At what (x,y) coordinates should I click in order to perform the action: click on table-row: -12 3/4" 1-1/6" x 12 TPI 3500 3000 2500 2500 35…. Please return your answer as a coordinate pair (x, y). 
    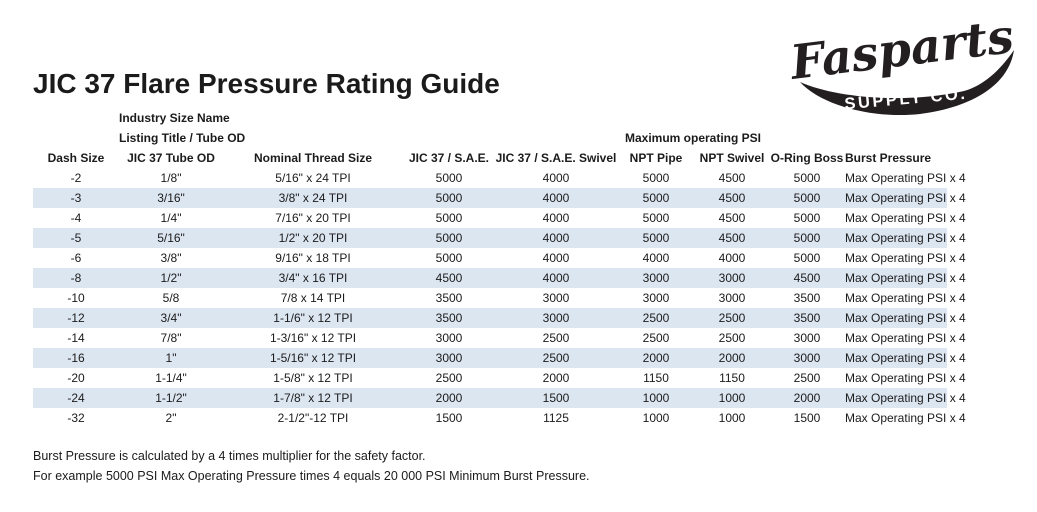
    Looking at the image, I should click on (499, 318).